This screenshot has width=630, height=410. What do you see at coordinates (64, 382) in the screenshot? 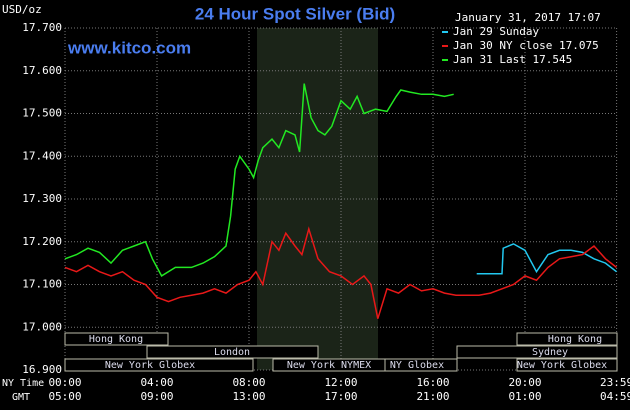
I see `x-tick-label: 00:00` at bounding box center [64, 382].